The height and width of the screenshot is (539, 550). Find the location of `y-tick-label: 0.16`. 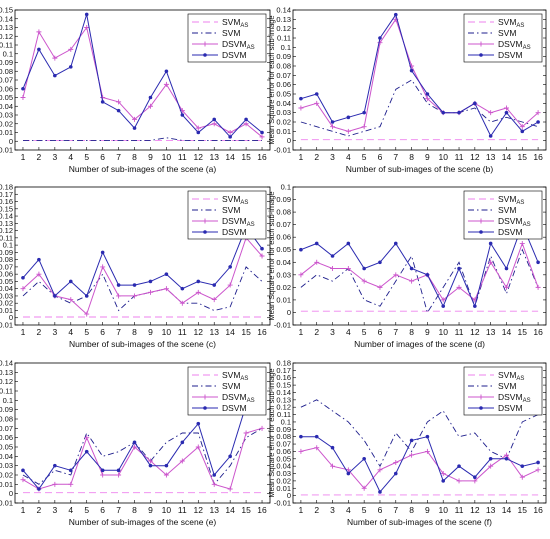

y-tick-label: 0.16 is located at coordinates (6, 201).